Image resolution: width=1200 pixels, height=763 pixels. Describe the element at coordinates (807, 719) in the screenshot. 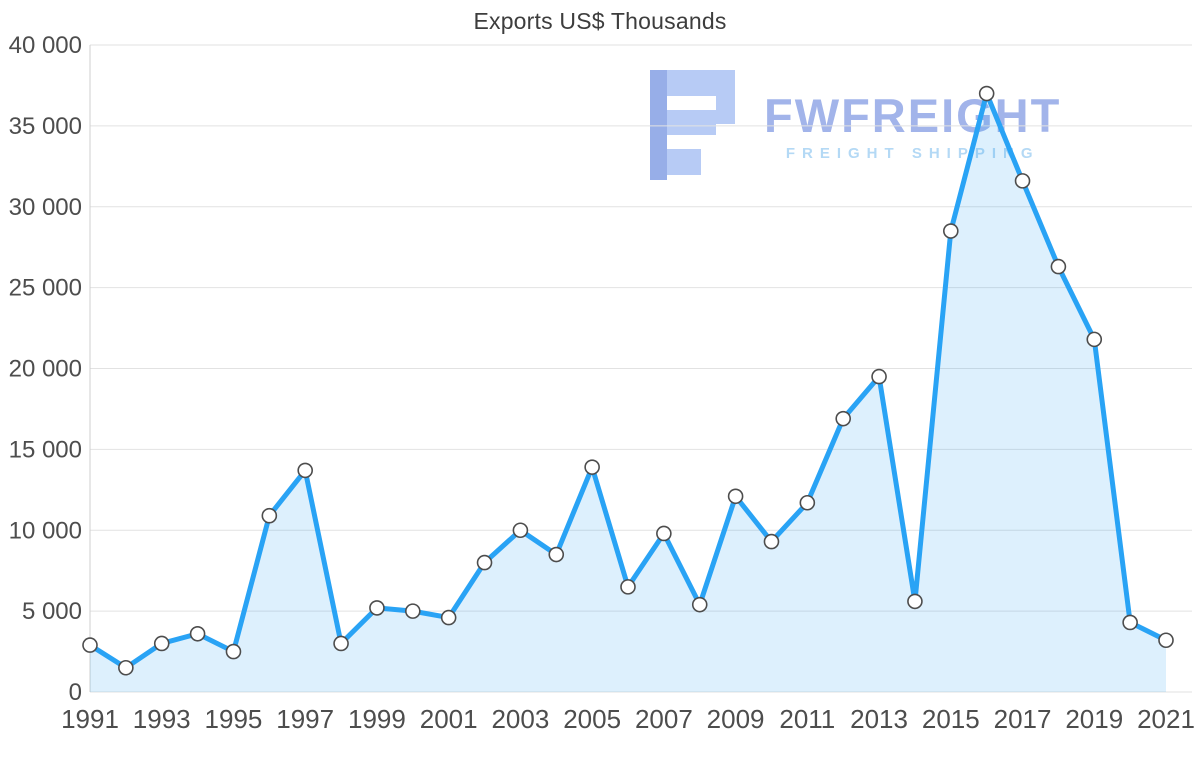

I see `svg-text: 2011` at that location.